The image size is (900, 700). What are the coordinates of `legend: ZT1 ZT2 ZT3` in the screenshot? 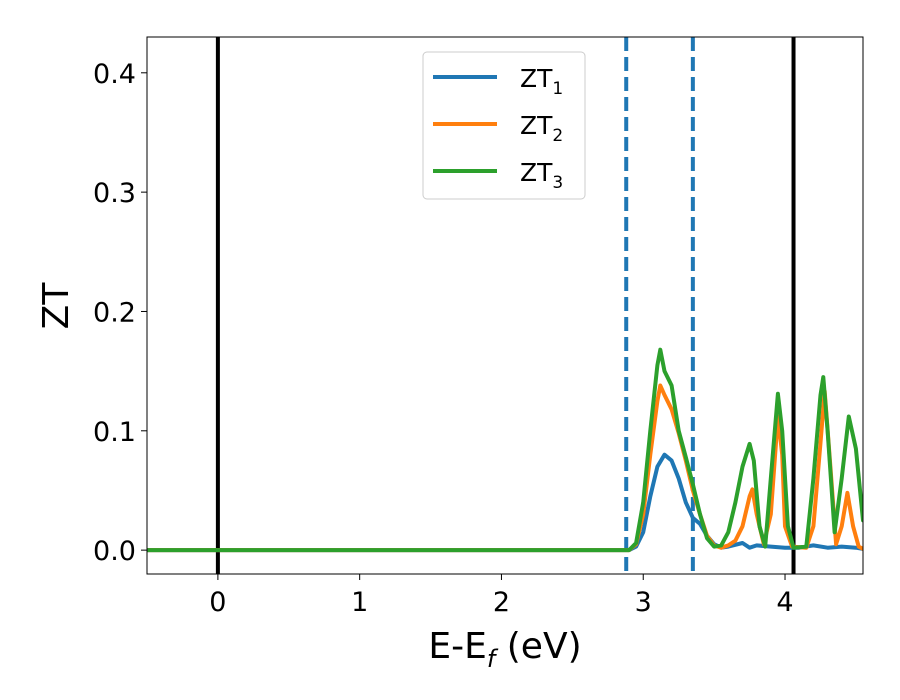 It's located at (504, 125).